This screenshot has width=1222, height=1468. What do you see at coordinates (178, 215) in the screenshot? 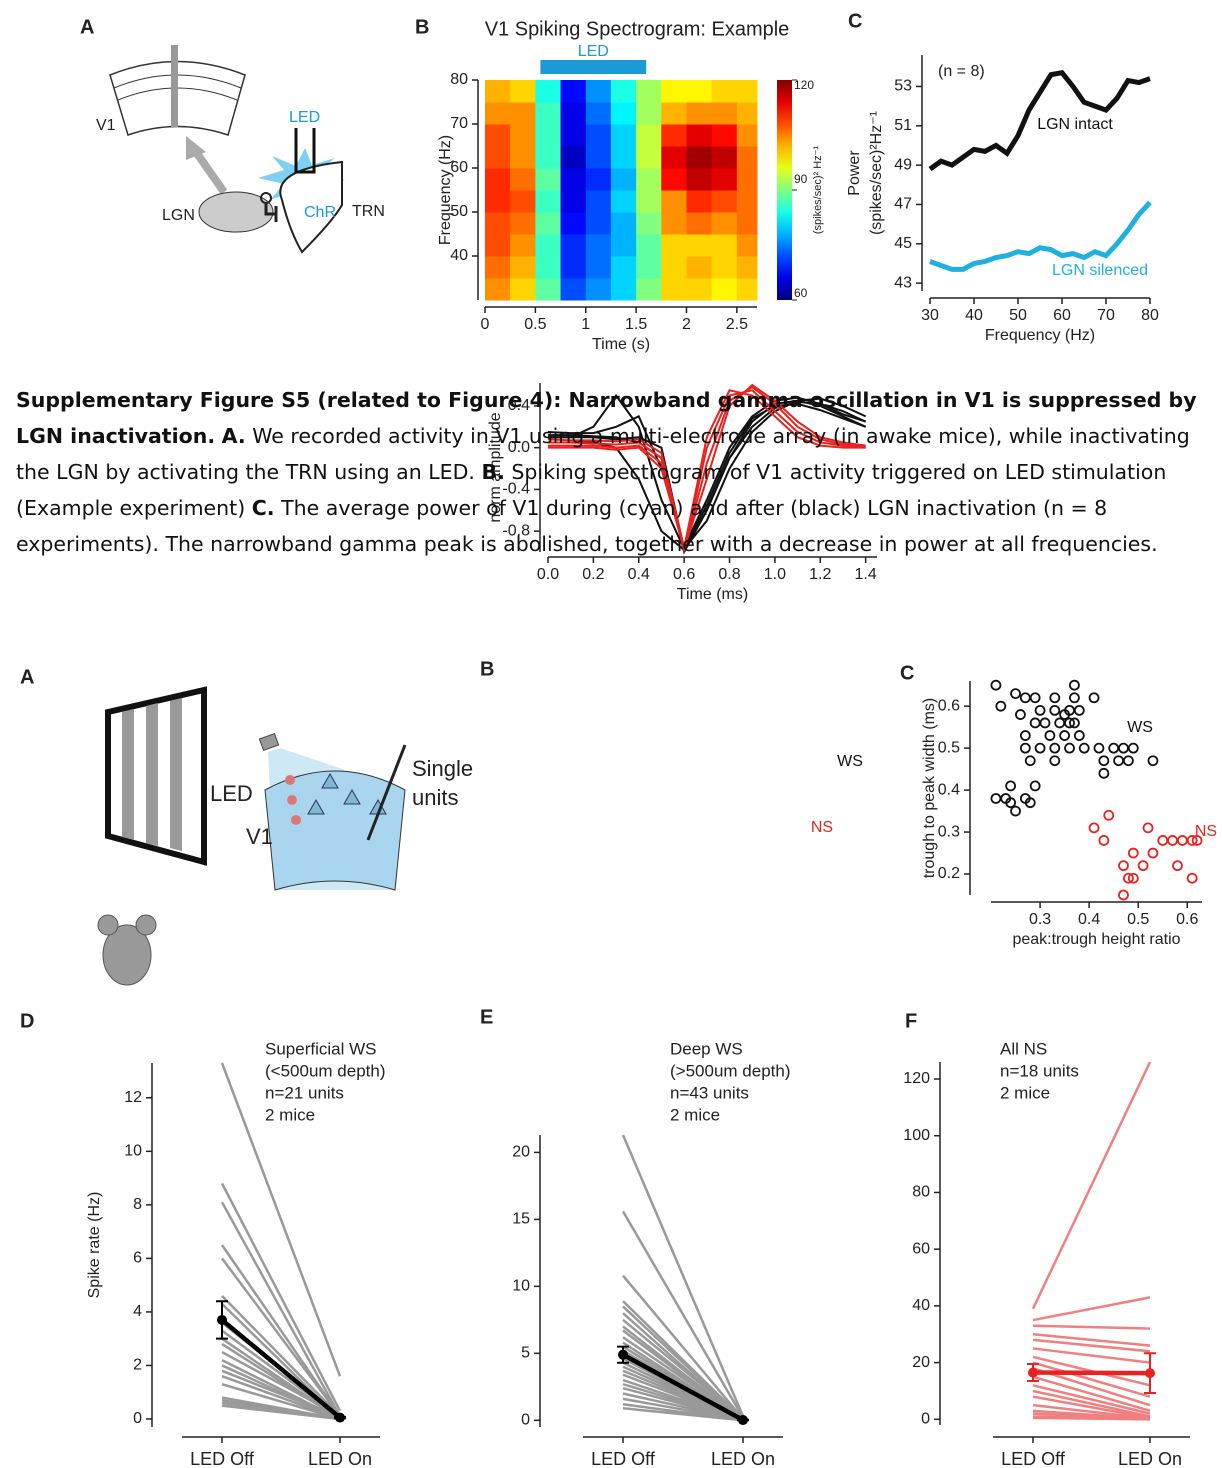
I see `label: LGN` at bounding box center [178, 215].